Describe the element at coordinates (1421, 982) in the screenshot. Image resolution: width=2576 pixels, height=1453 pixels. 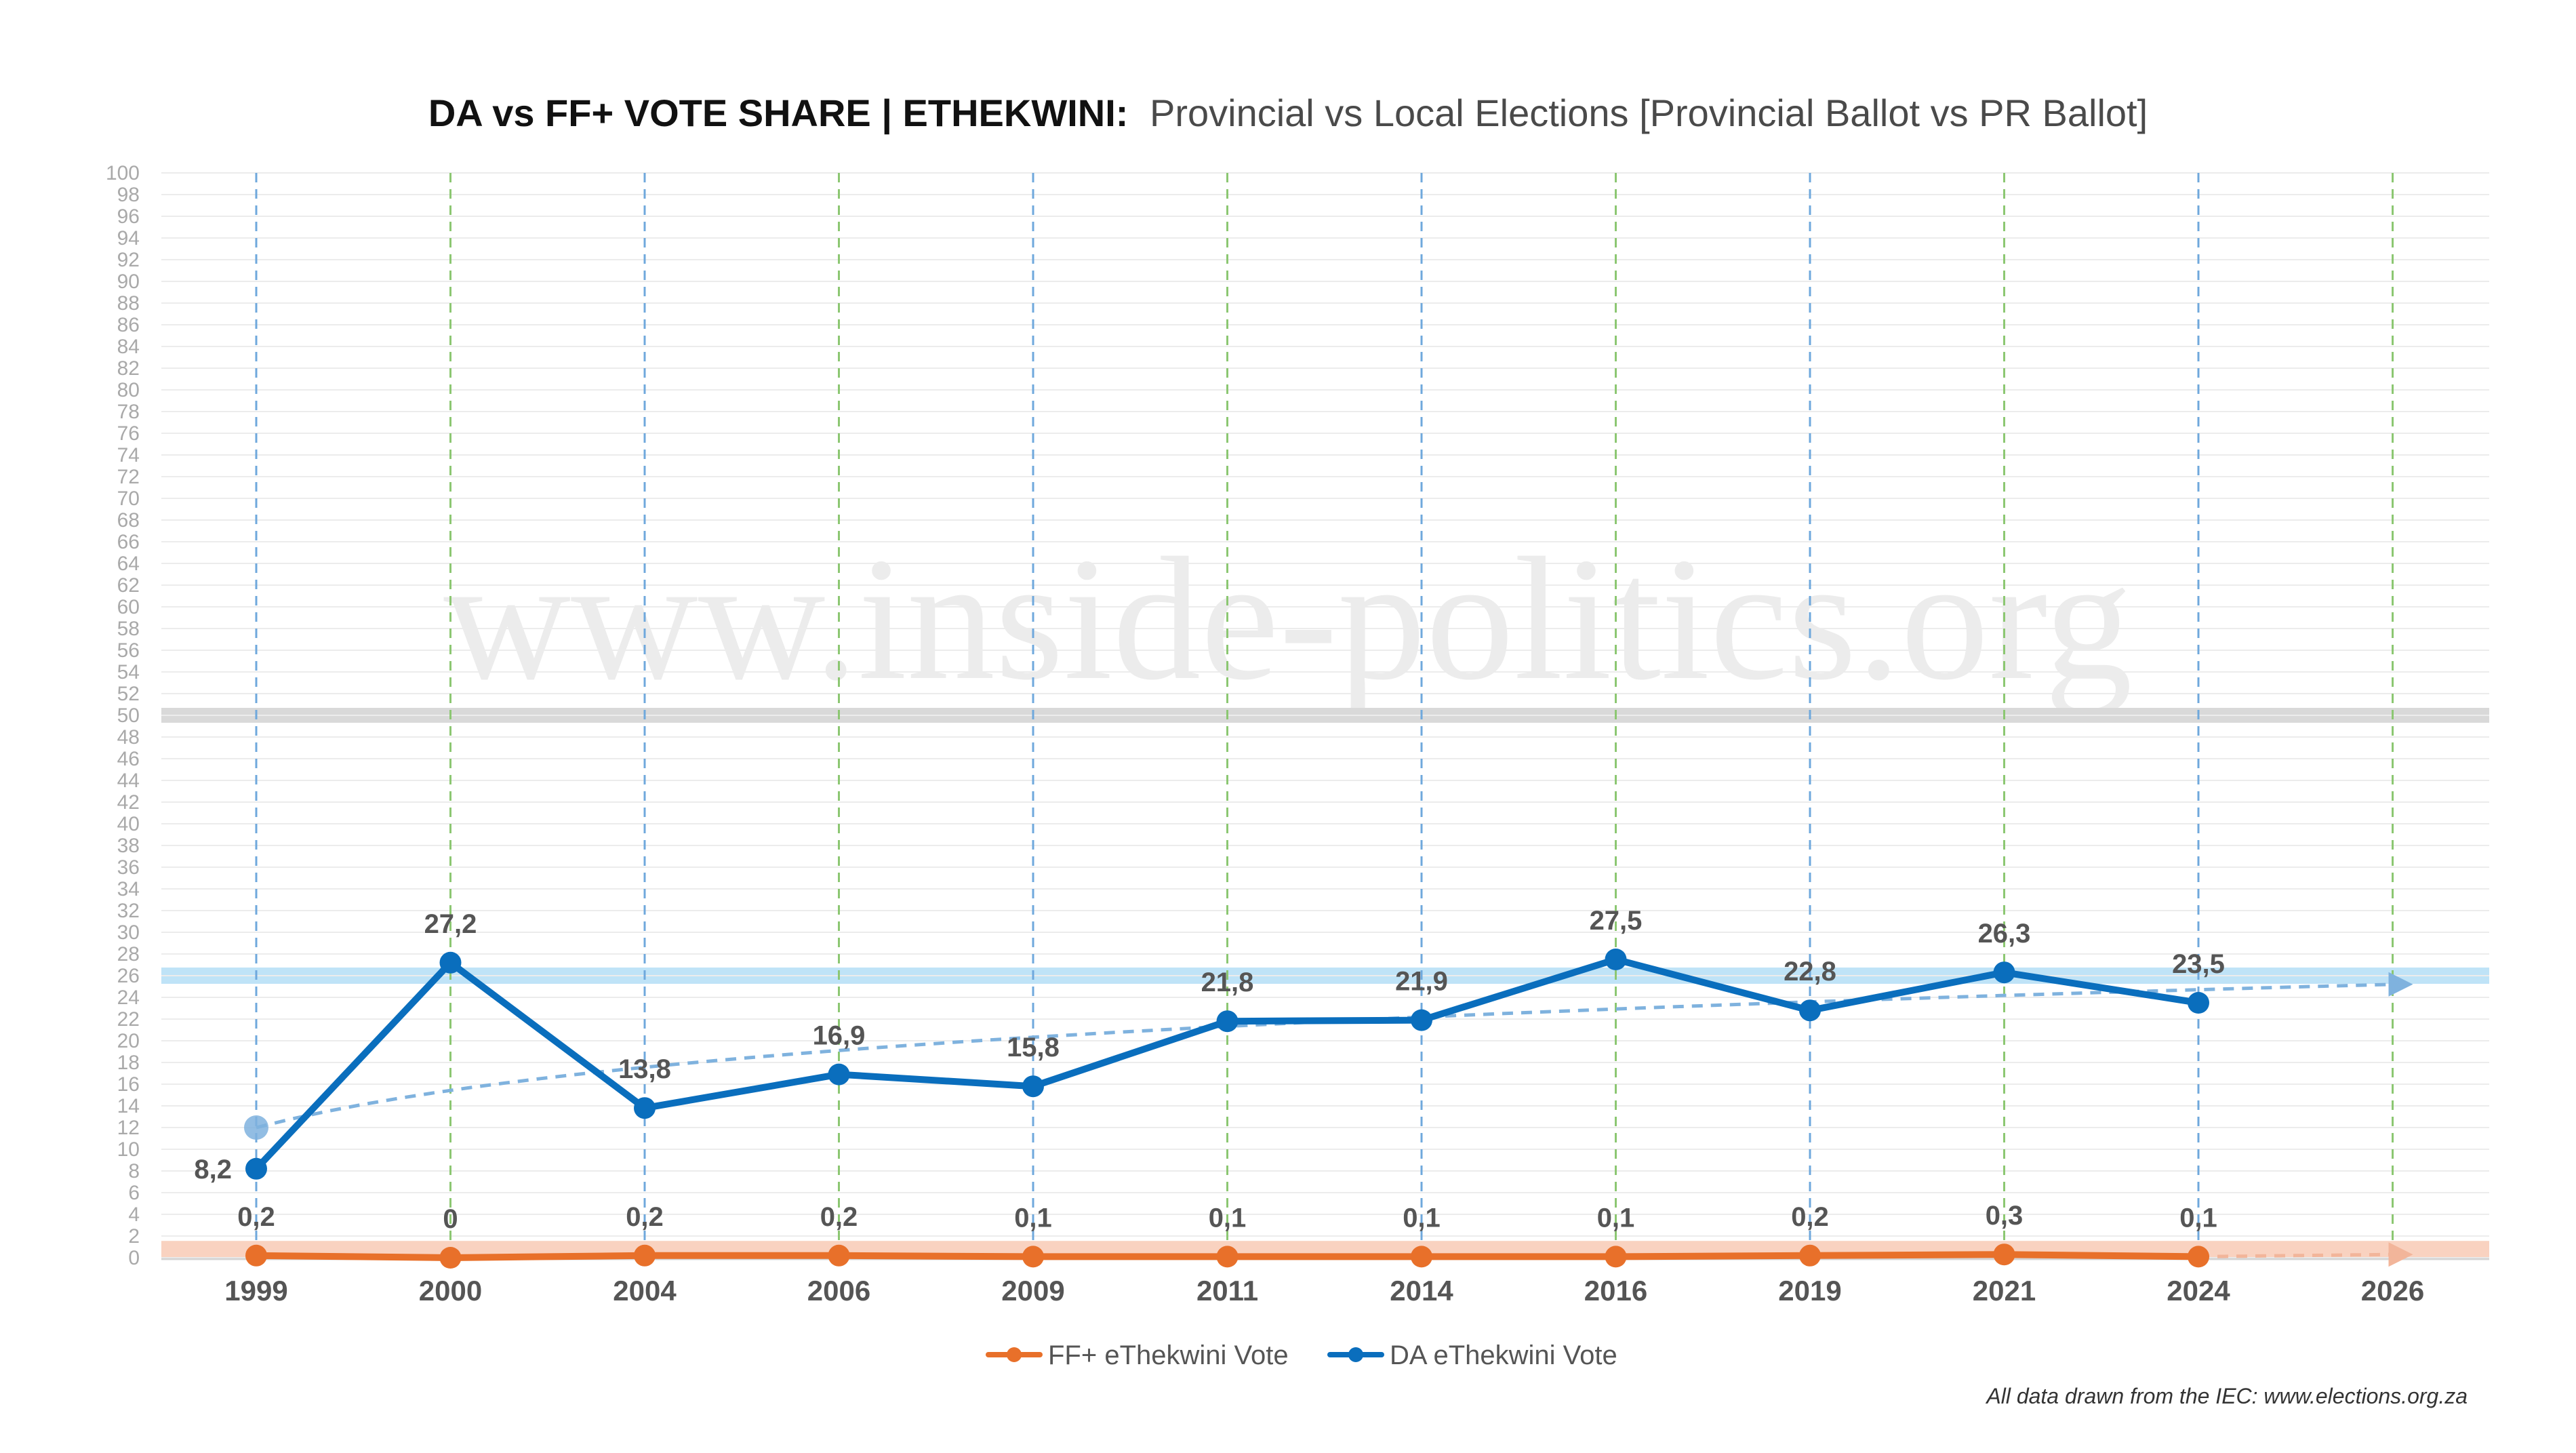
I see `data-label-da-2014: 21,9` at that location.